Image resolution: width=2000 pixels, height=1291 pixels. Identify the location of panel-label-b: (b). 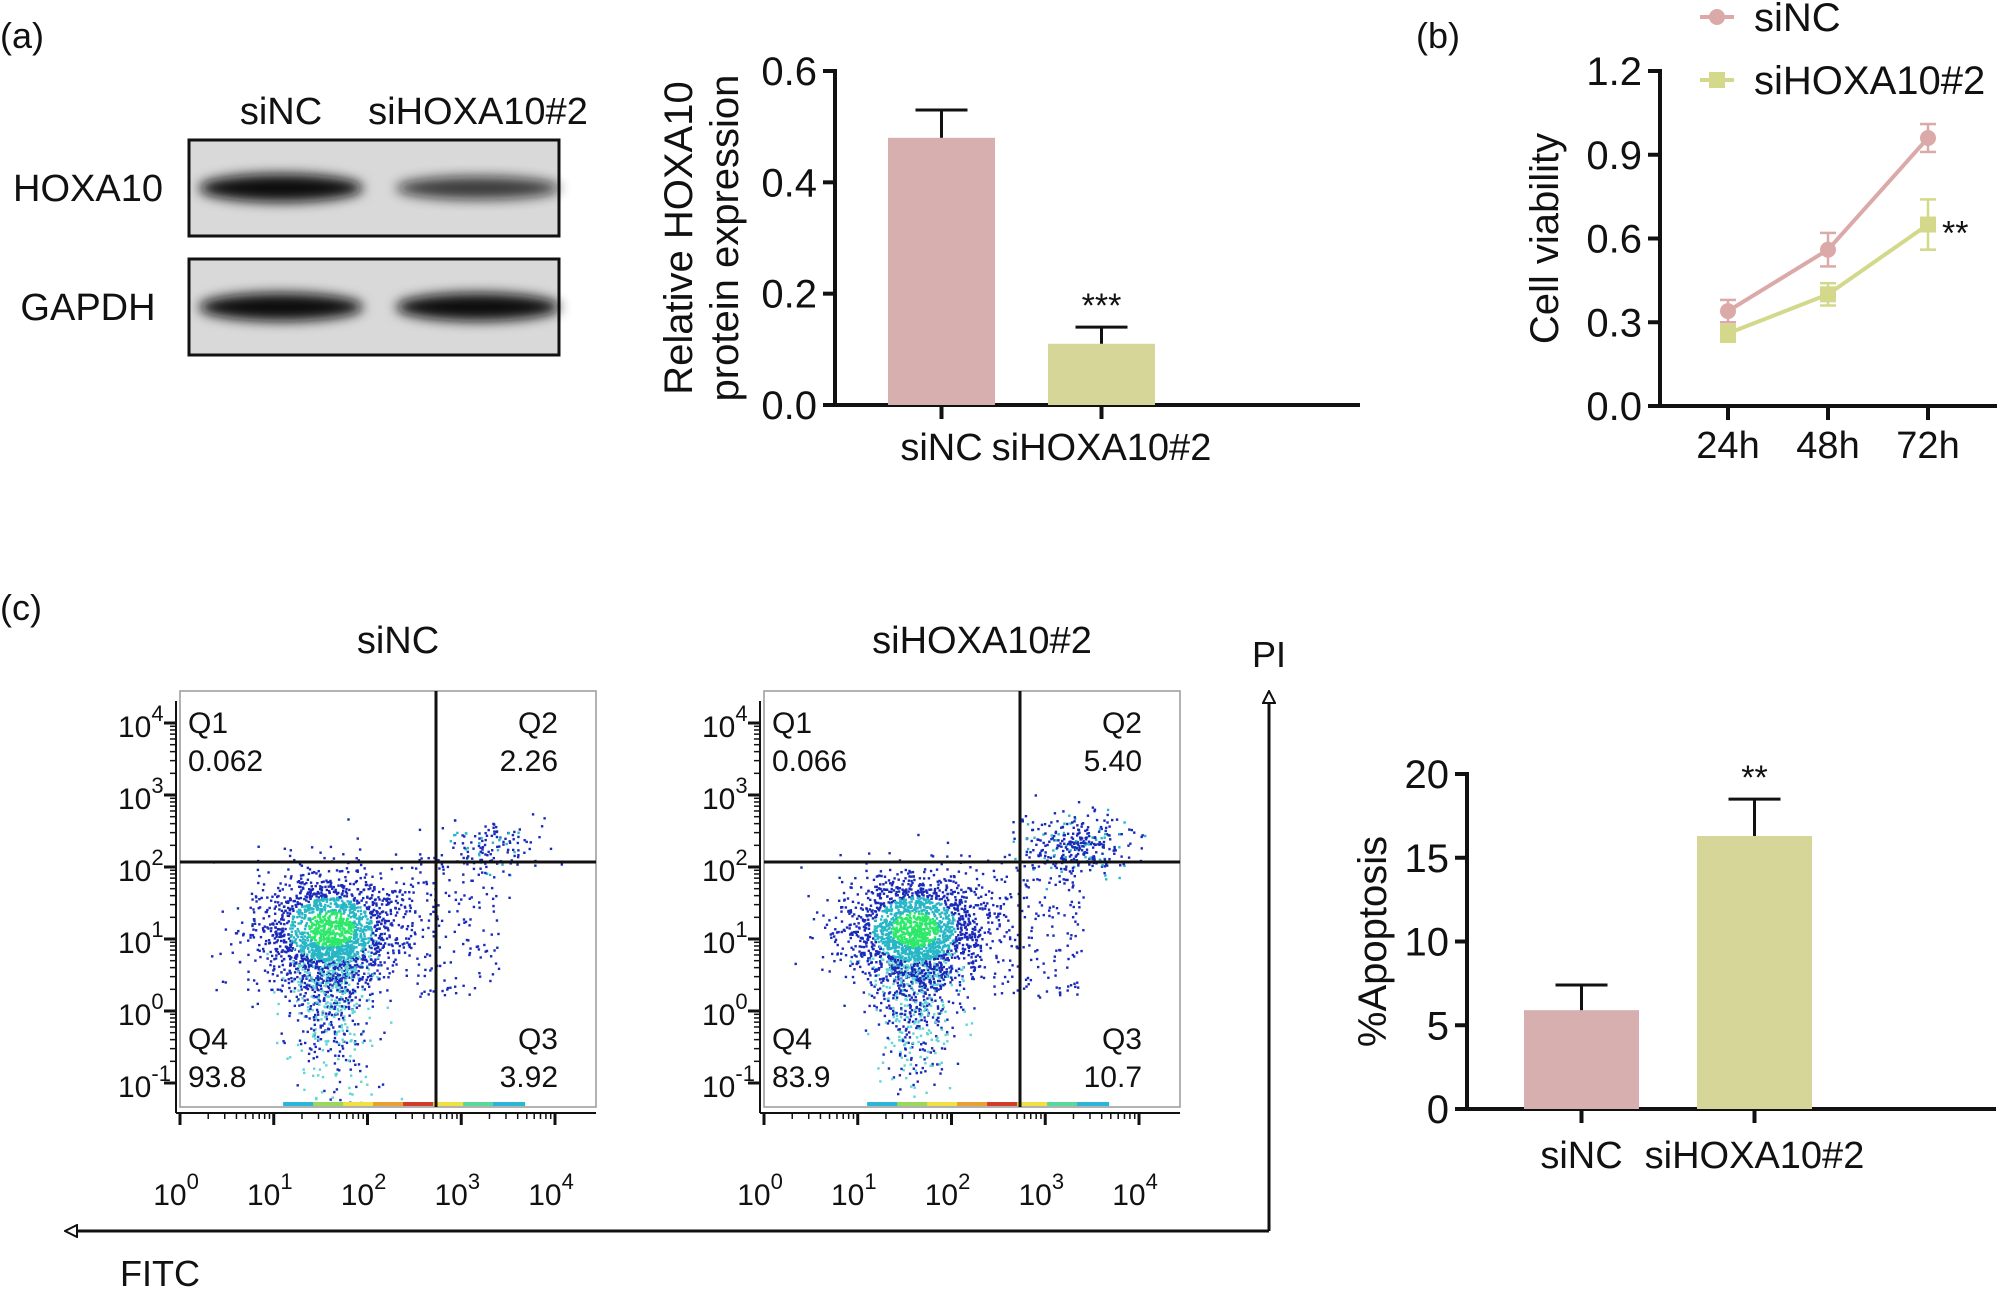
(1438, 35).